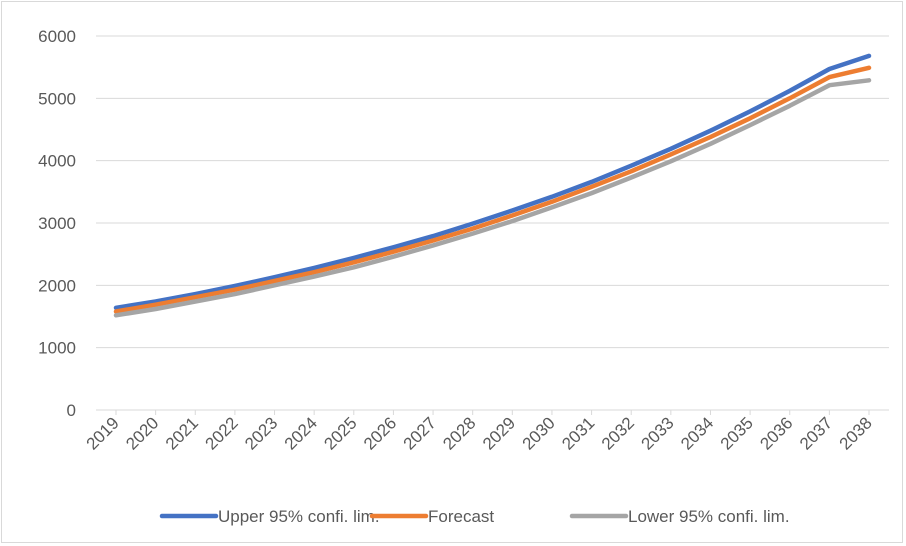 The height and width of the screenshot is (546, 906). I want to click on x-tick-label: 2037, so click(816, 433).